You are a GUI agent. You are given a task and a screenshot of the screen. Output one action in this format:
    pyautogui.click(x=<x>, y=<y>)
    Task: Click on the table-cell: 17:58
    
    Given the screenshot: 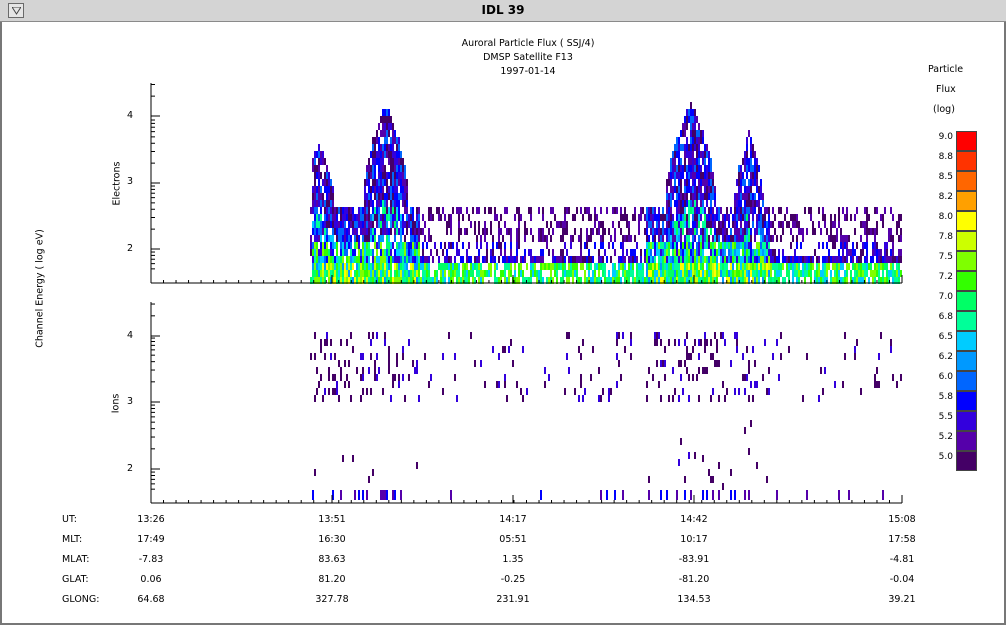 What is the action you would take?
    pyautogui.click(x=902, y=539)
    